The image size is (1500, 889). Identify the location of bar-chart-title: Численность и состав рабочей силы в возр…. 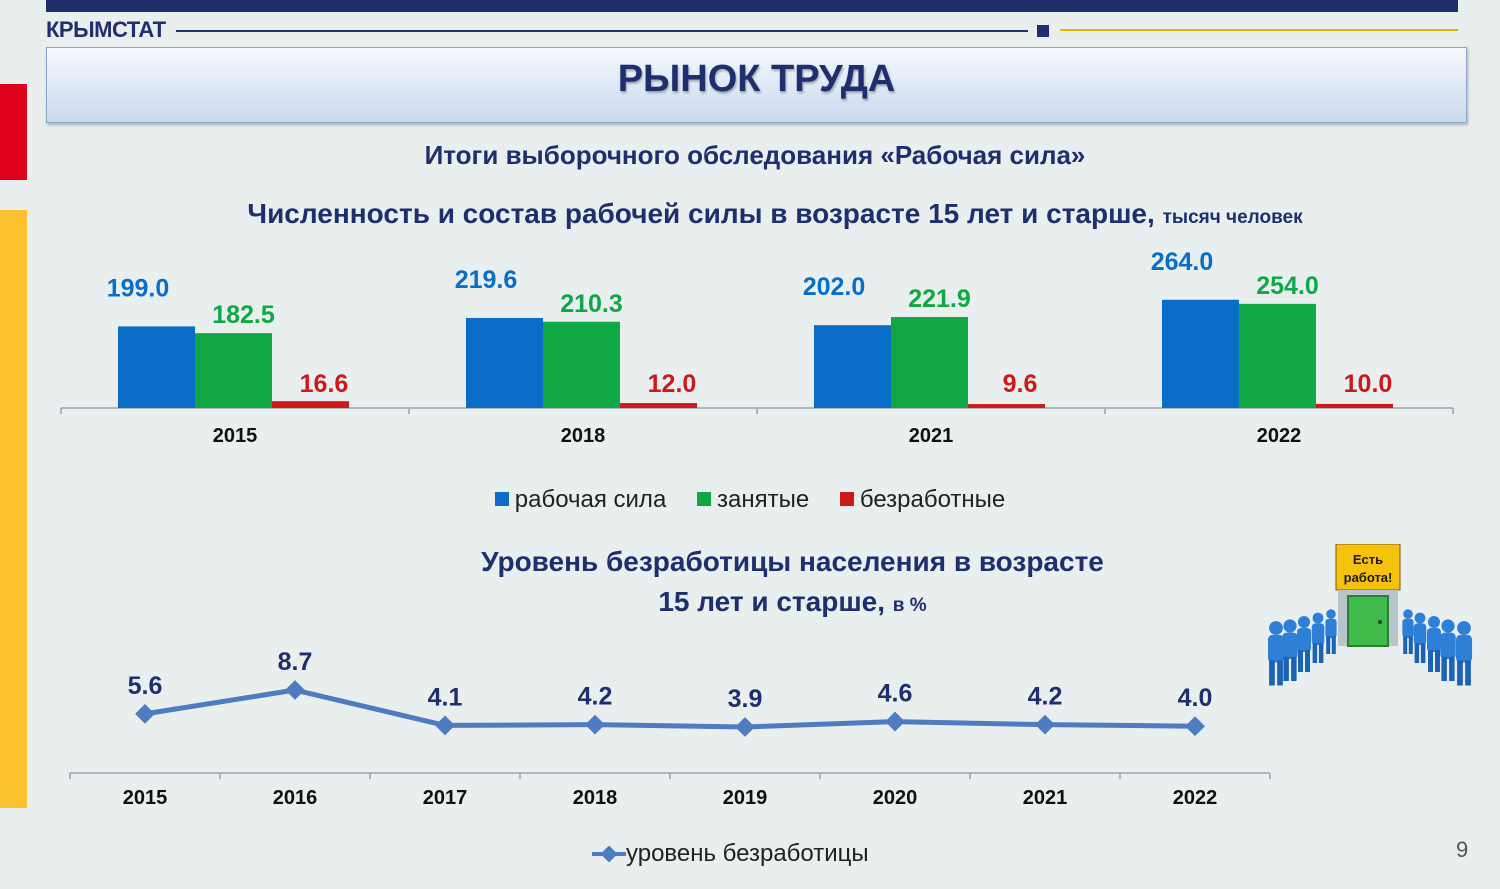
(750, 214).